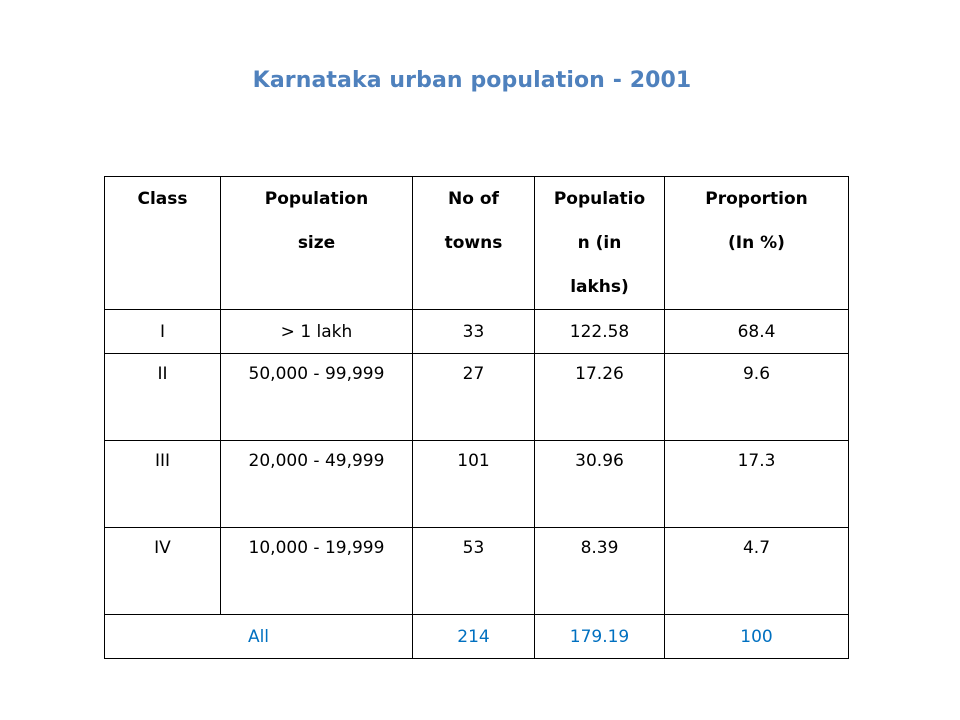  I want to click on cell-total-population: 179.19, so click(599, 636).